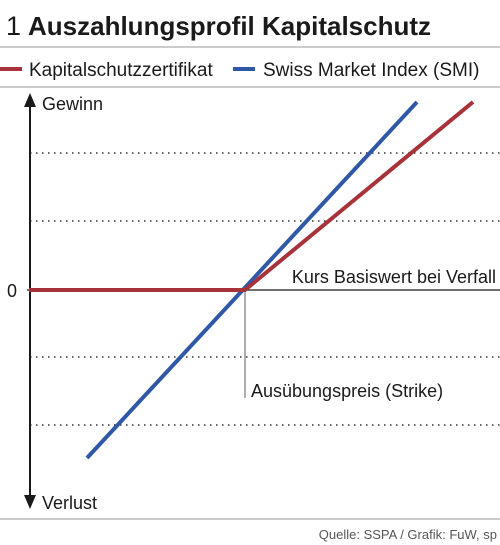 The image size is (500, 545). I want to click on y-axis-arrow-down, so click(30, 502).